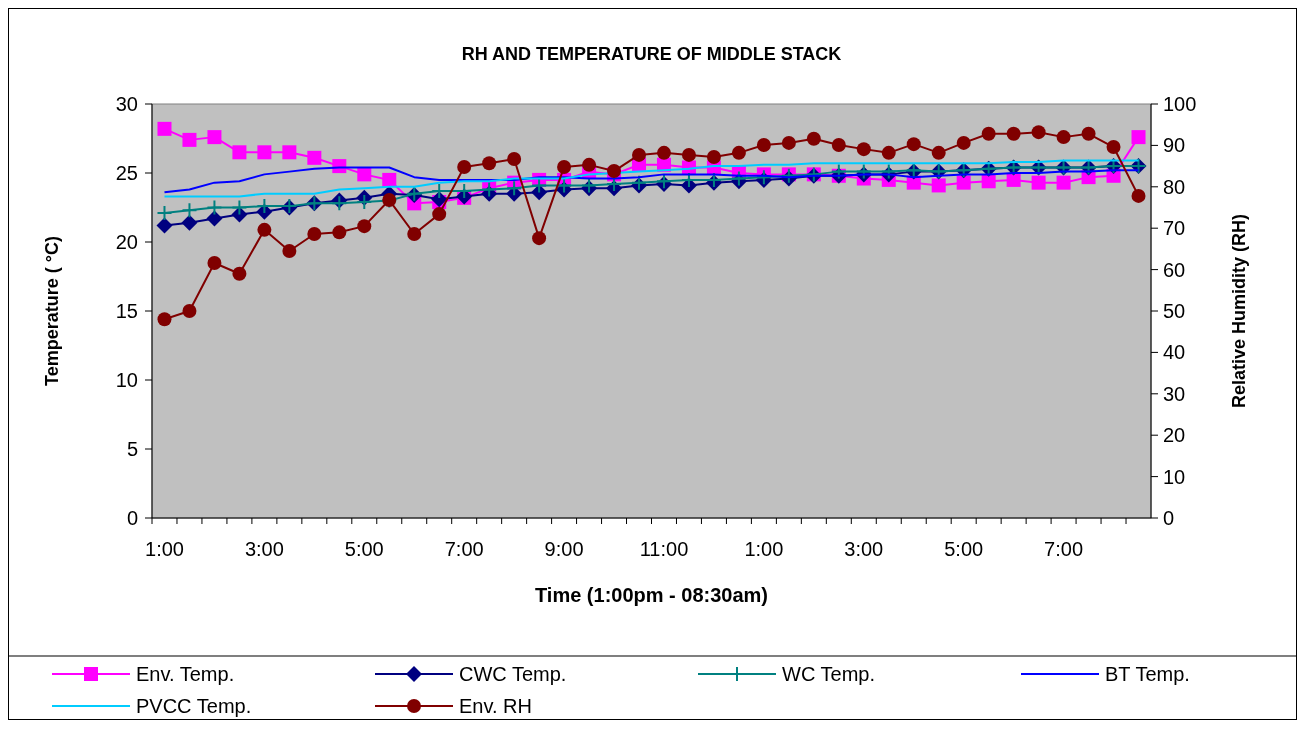 The height and width of the screenshot is (729, 1305). I want to click on y2-tick-label: 90, so click(1174, 145).